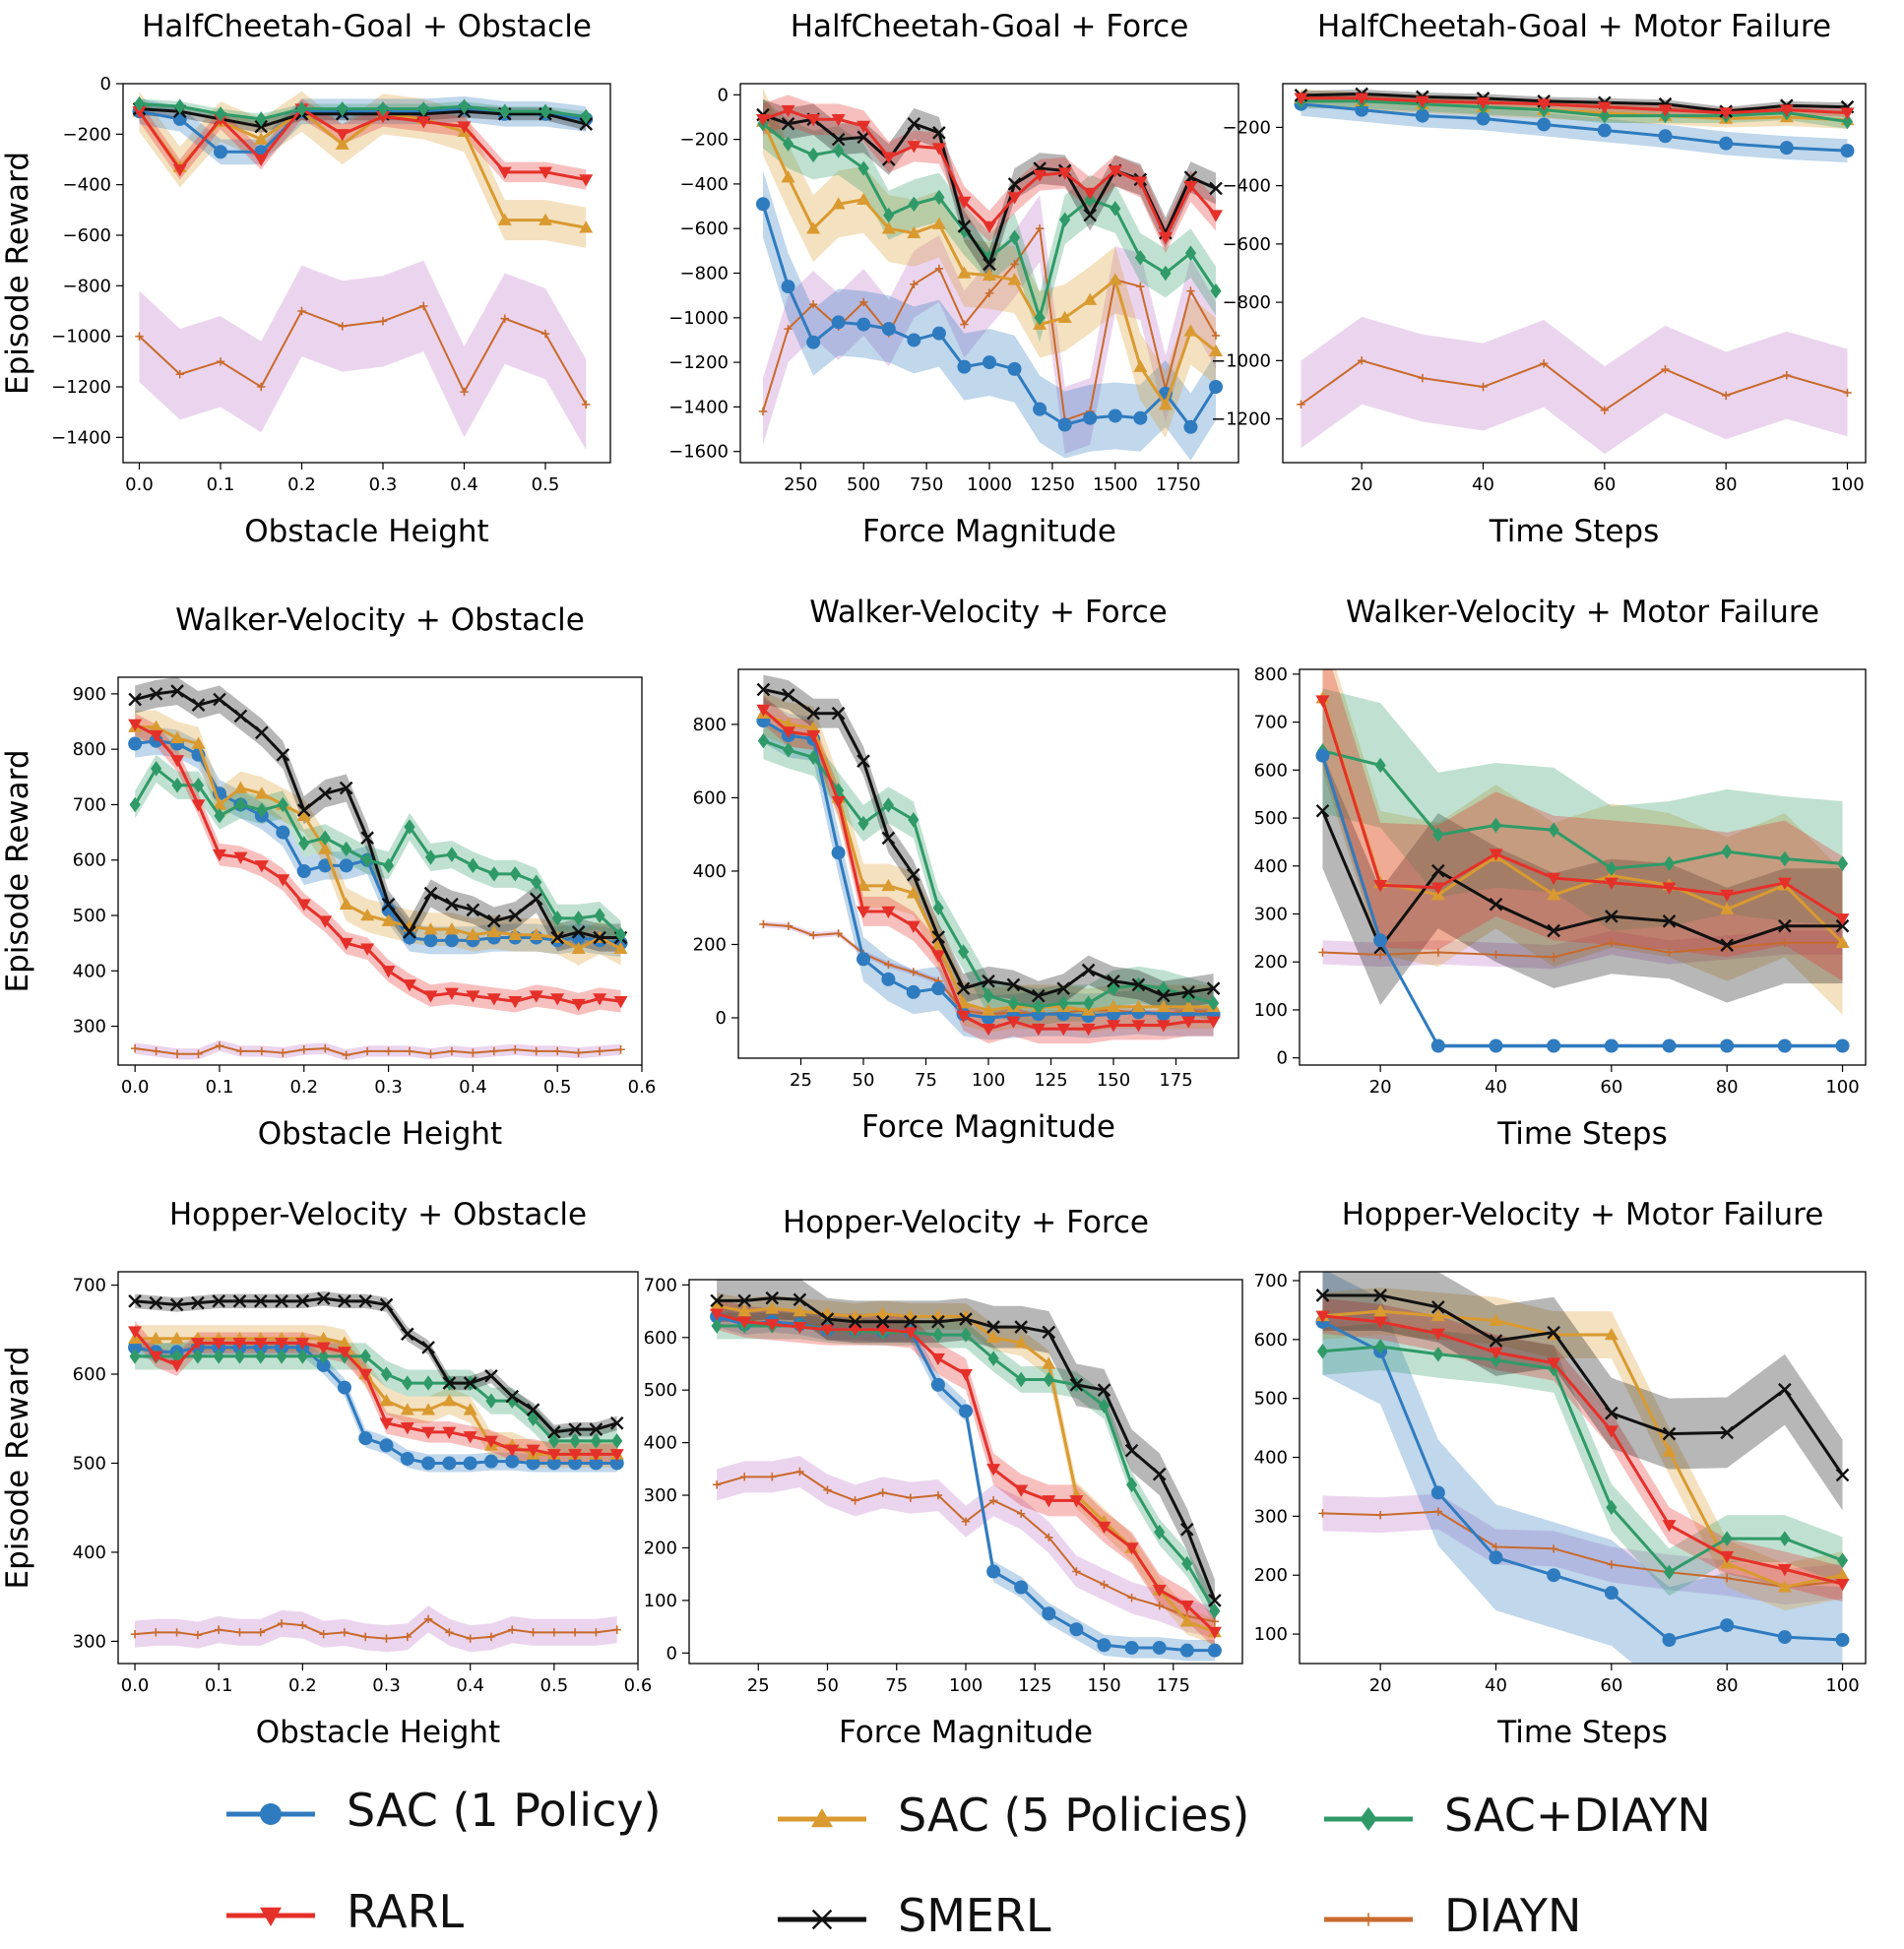 This screenshot has height=1949, width=1904. I want to click on x-tick-label: 250, so click(800, 484).